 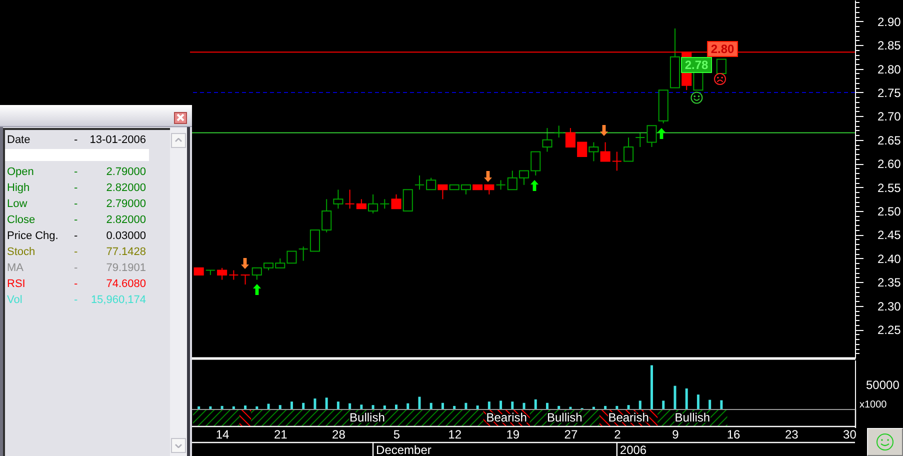 I want to click on text: 50000, so click(x=883, y=385).